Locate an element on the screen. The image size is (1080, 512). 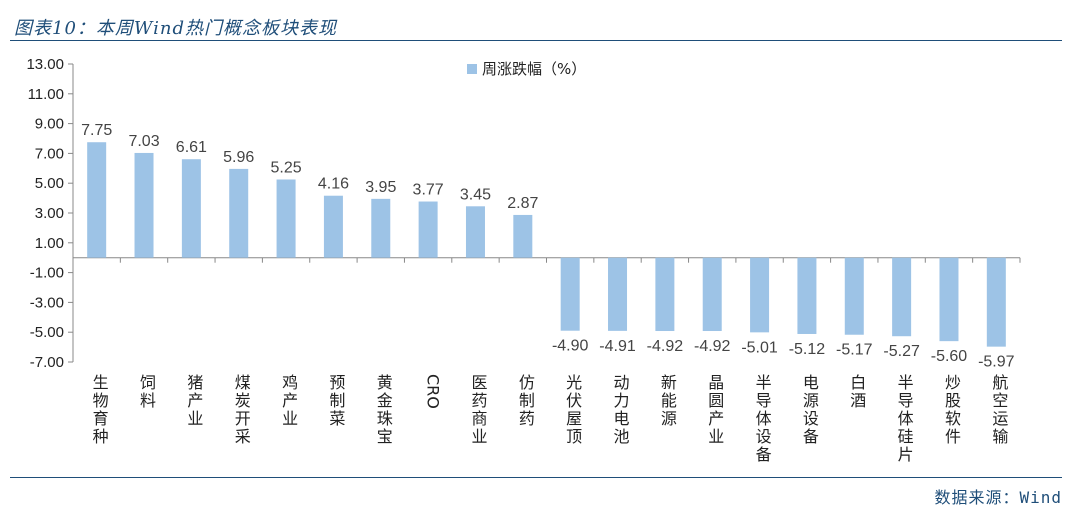
data-source: 数据来源：Wind is located at coordinates (998, 497).